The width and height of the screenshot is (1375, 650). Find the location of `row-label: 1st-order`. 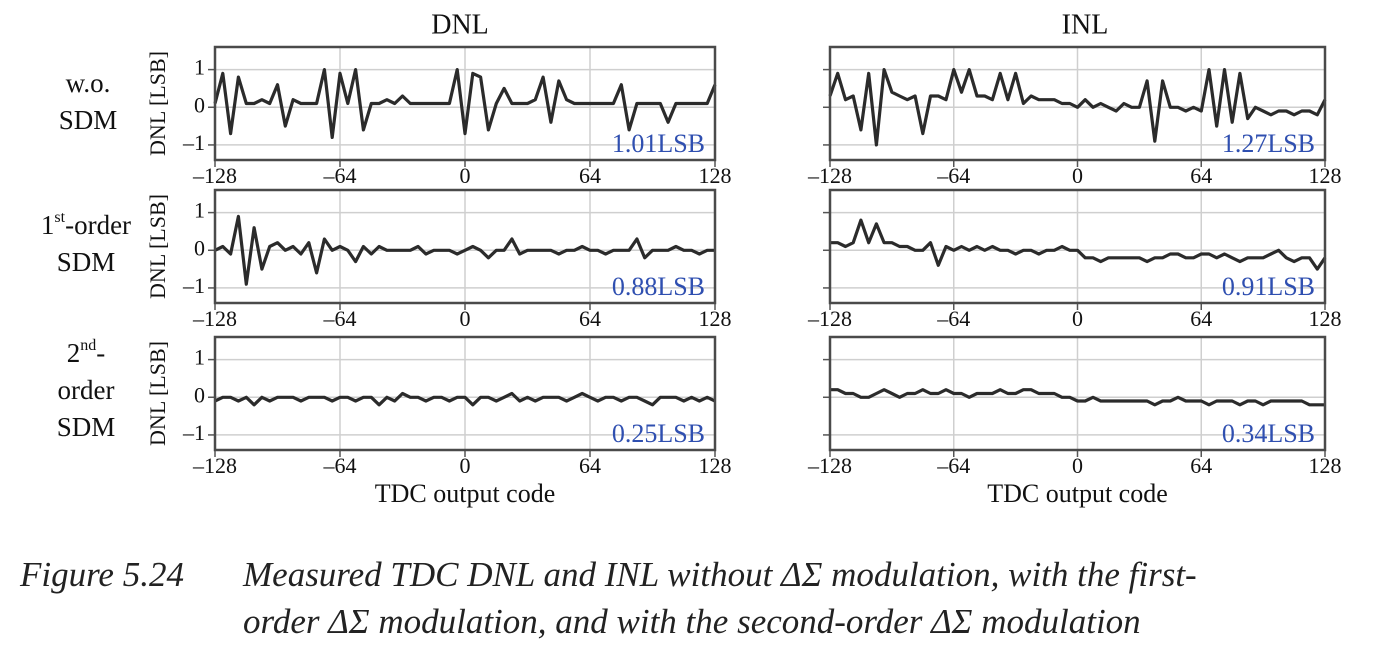

row-label: 1st-order is located at coordinates (86, 225).